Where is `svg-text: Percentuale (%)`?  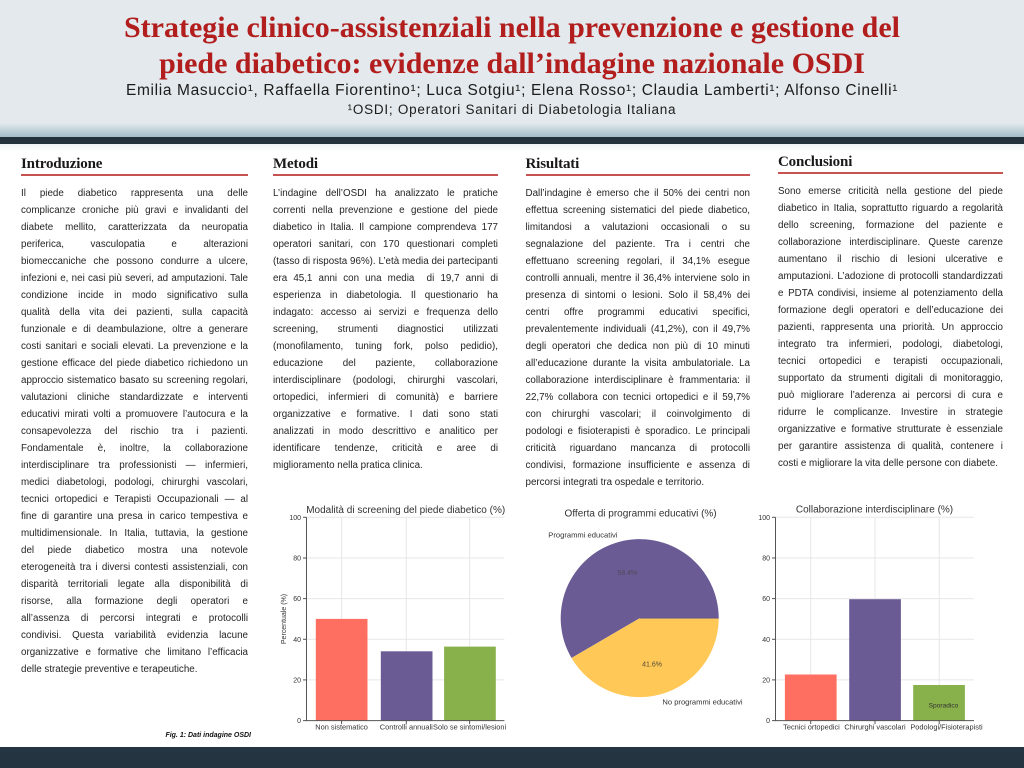
svg-text: Percentuale (%) is located at coordinates (284, 619).